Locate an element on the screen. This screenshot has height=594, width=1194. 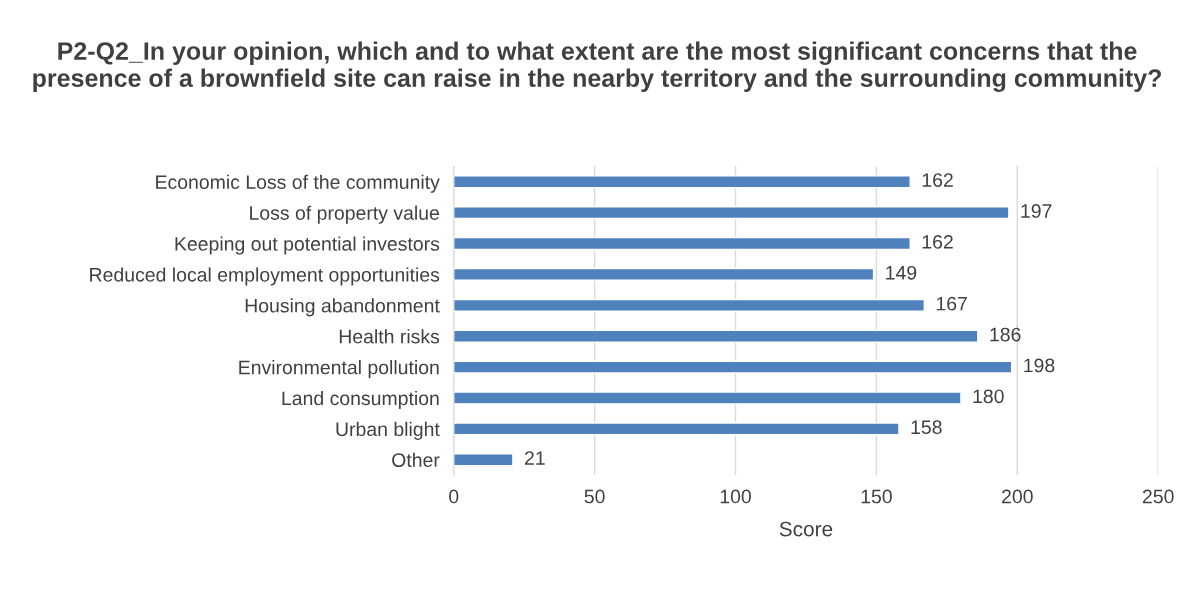
y-tick-label: Health risks is located at coordinates (389, 336).